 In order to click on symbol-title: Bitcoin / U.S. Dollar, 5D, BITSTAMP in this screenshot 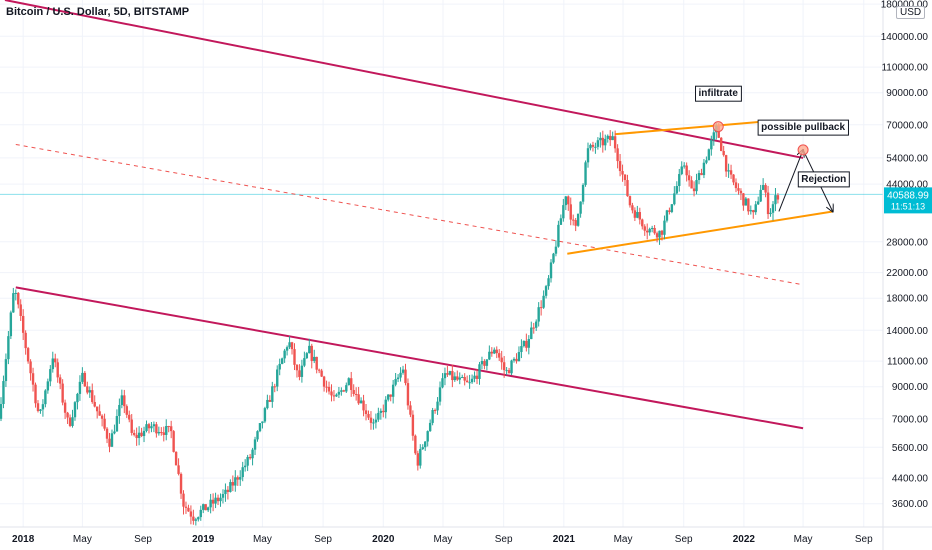, I will do `click(98, 12)`.